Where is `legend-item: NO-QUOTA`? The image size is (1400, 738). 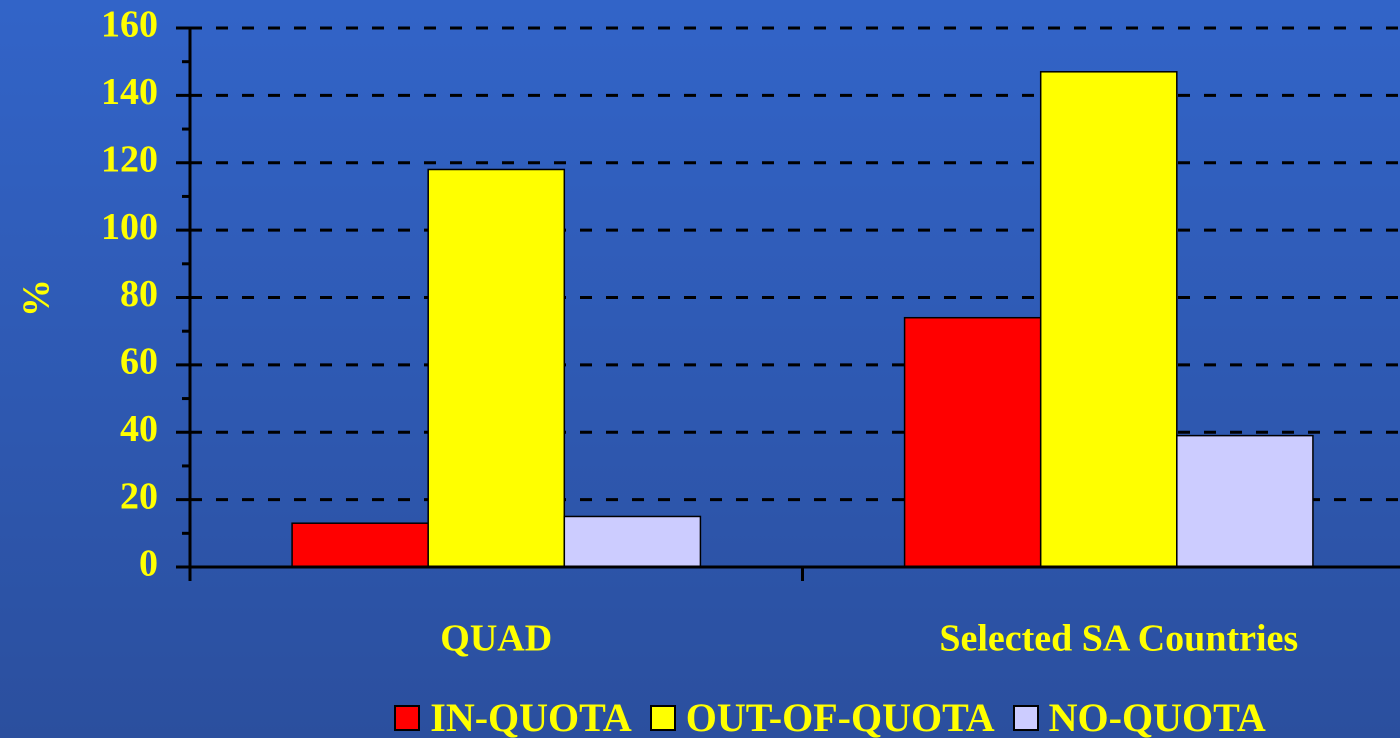
legend-item: NO-QUOTA is located at coordinates (1139, 716).